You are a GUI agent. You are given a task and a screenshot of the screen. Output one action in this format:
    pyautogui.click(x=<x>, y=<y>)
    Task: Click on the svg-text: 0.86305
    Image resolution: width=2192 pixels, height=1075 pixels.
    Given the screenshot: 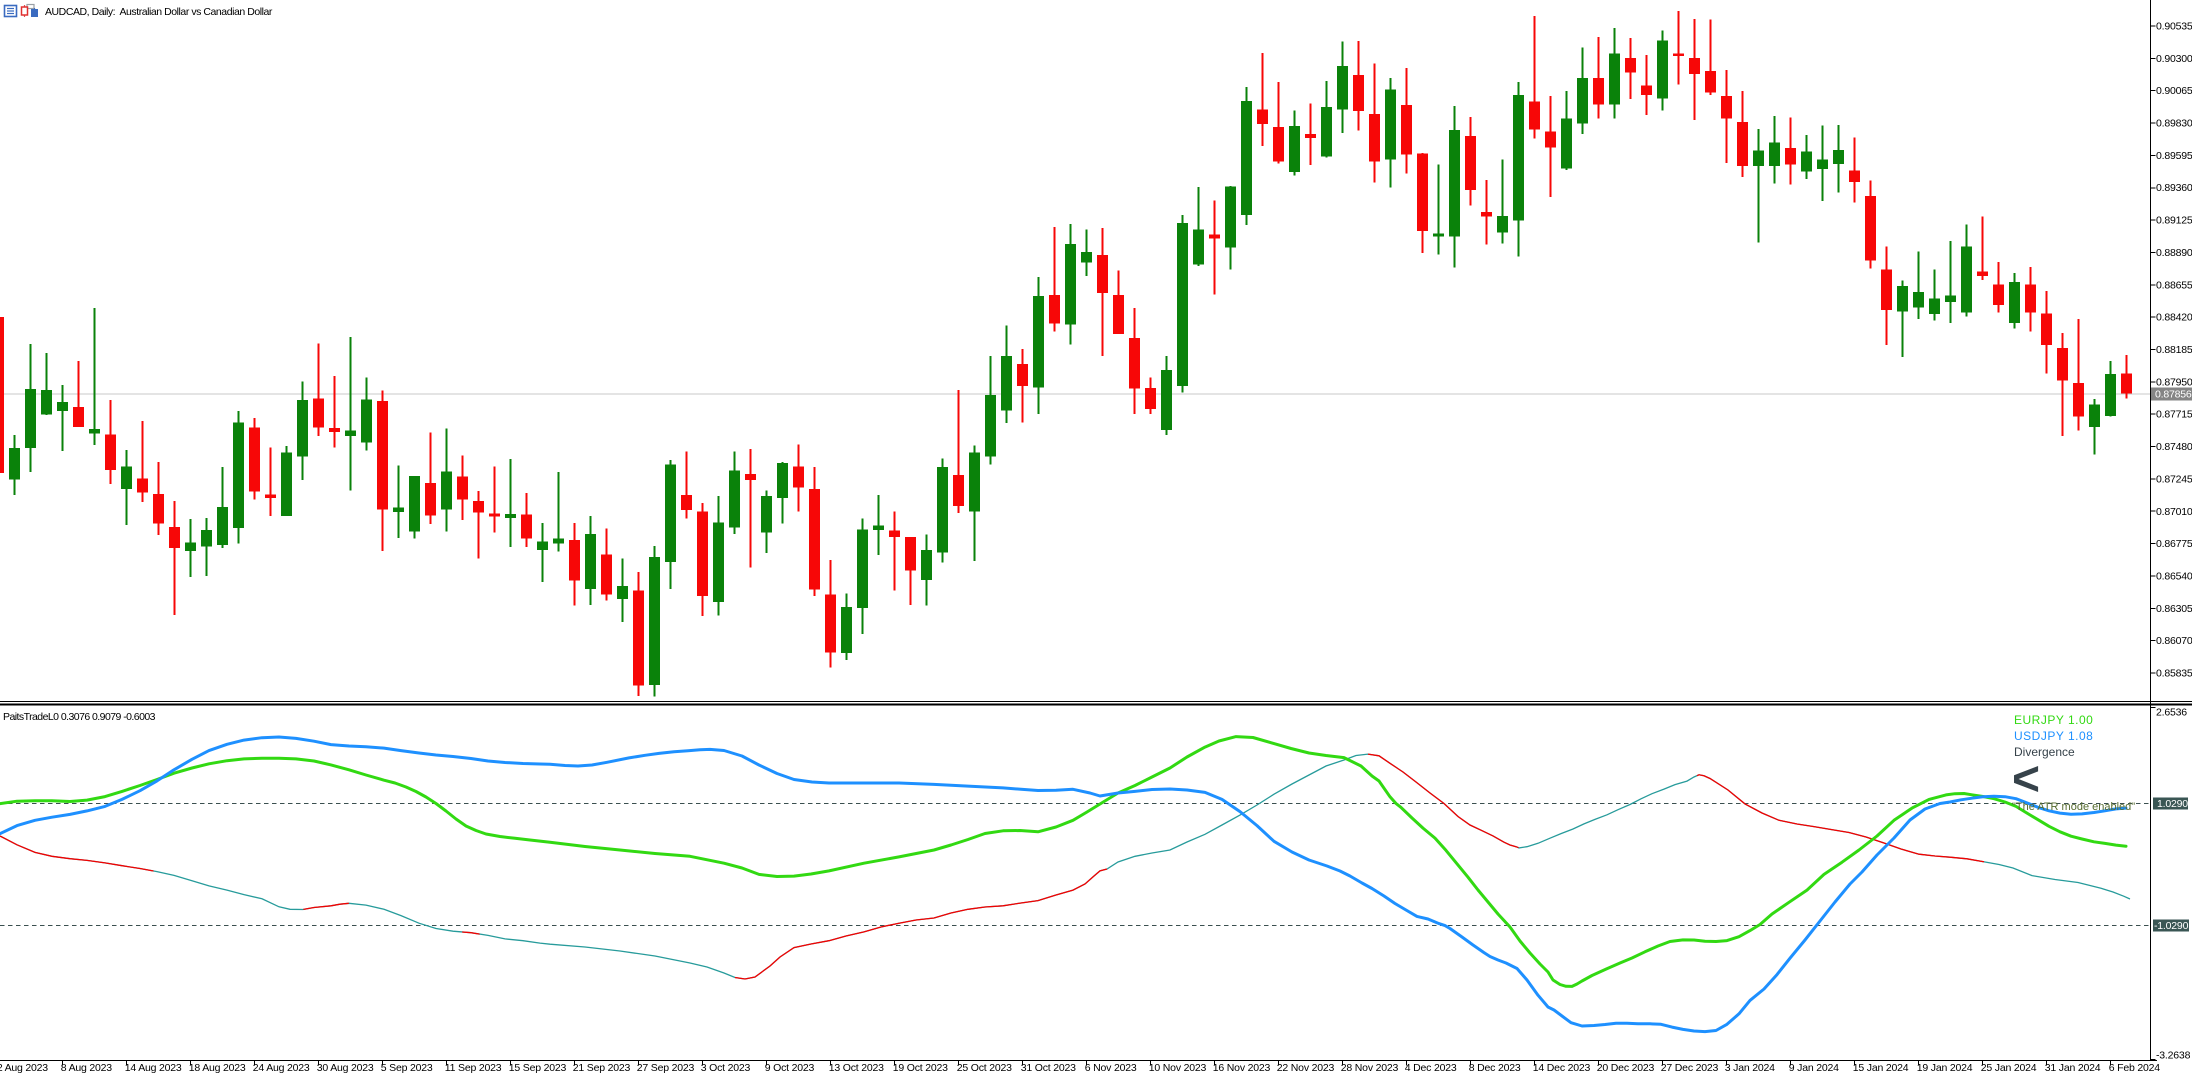 What is the action you would take?
    pyautogui.click(x=2174, y=609)
    